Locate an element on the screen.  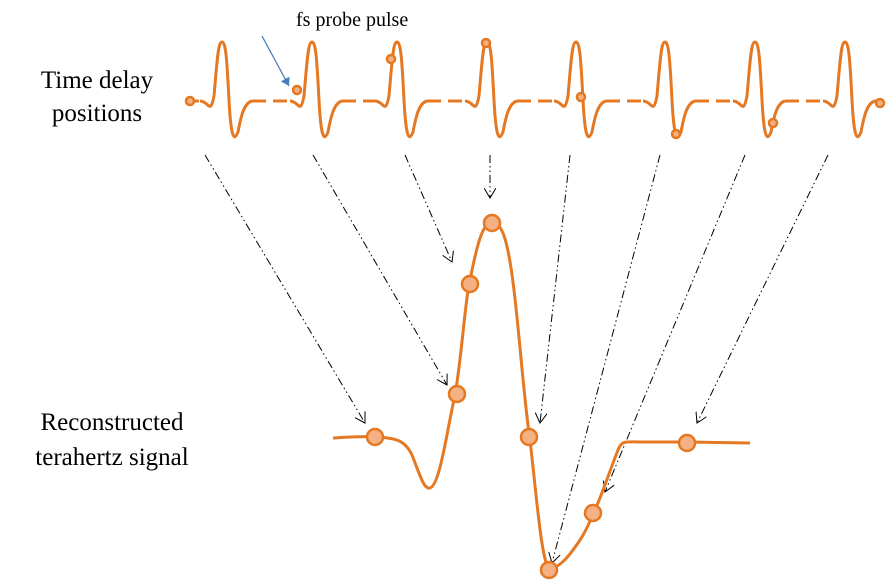
probe-label: fs probe pulse is located at coordinates (352, 20).